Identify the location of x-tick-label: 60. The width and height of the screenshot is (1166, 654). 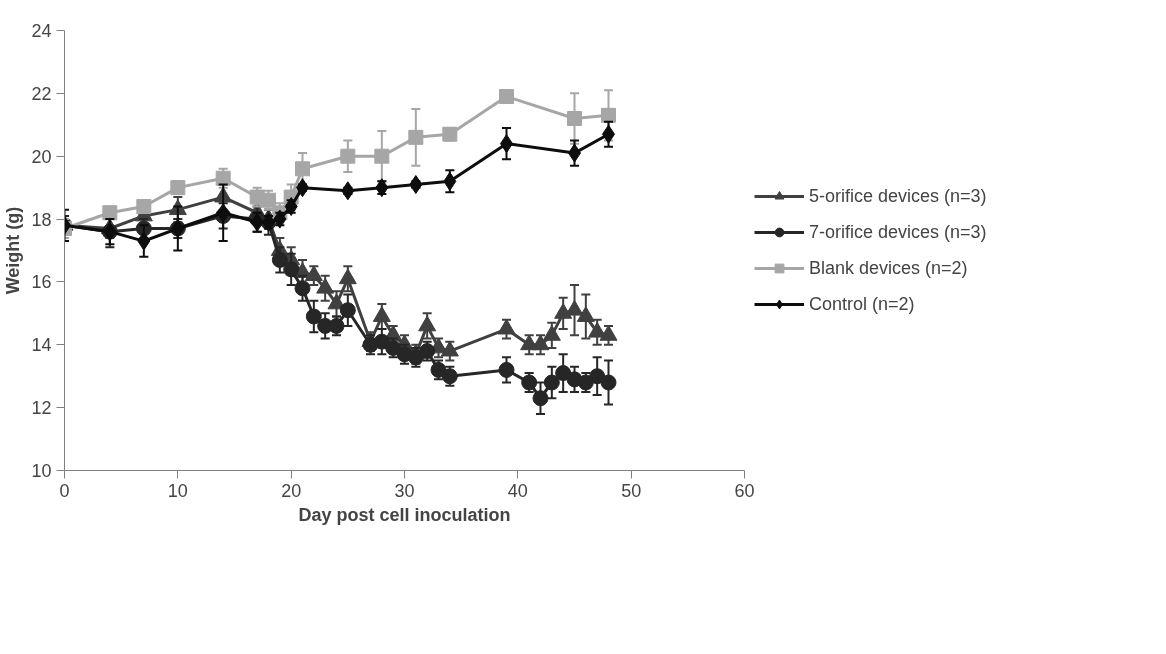
(744, 490).